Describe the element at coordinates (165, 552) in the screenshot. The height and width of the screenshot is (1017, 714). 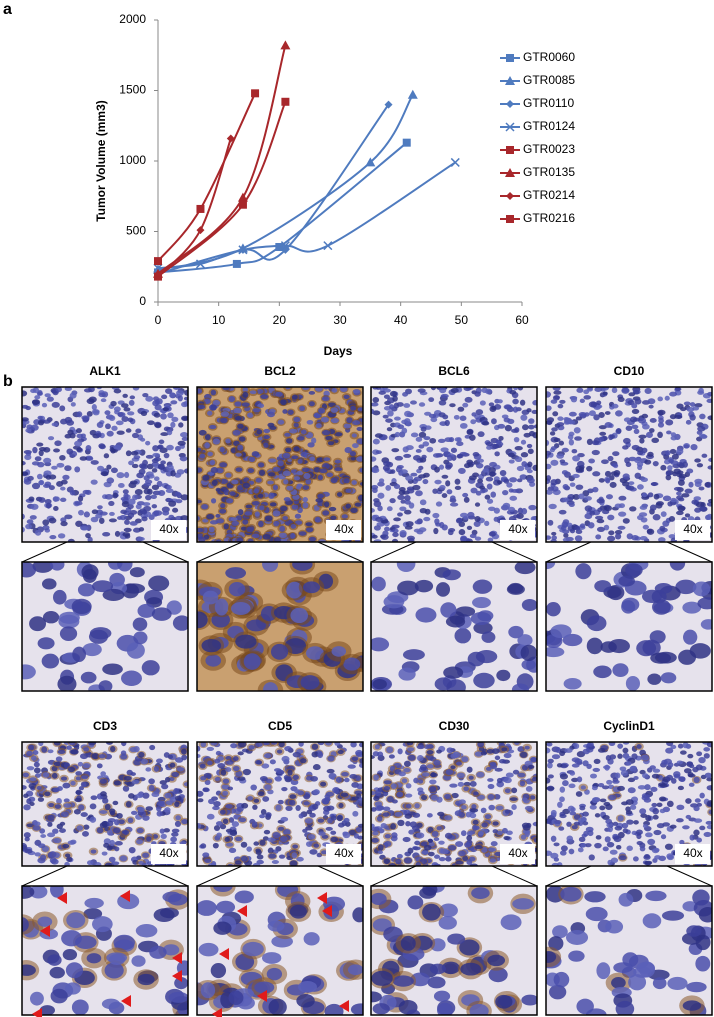
I see `zoom-connector` at that location.